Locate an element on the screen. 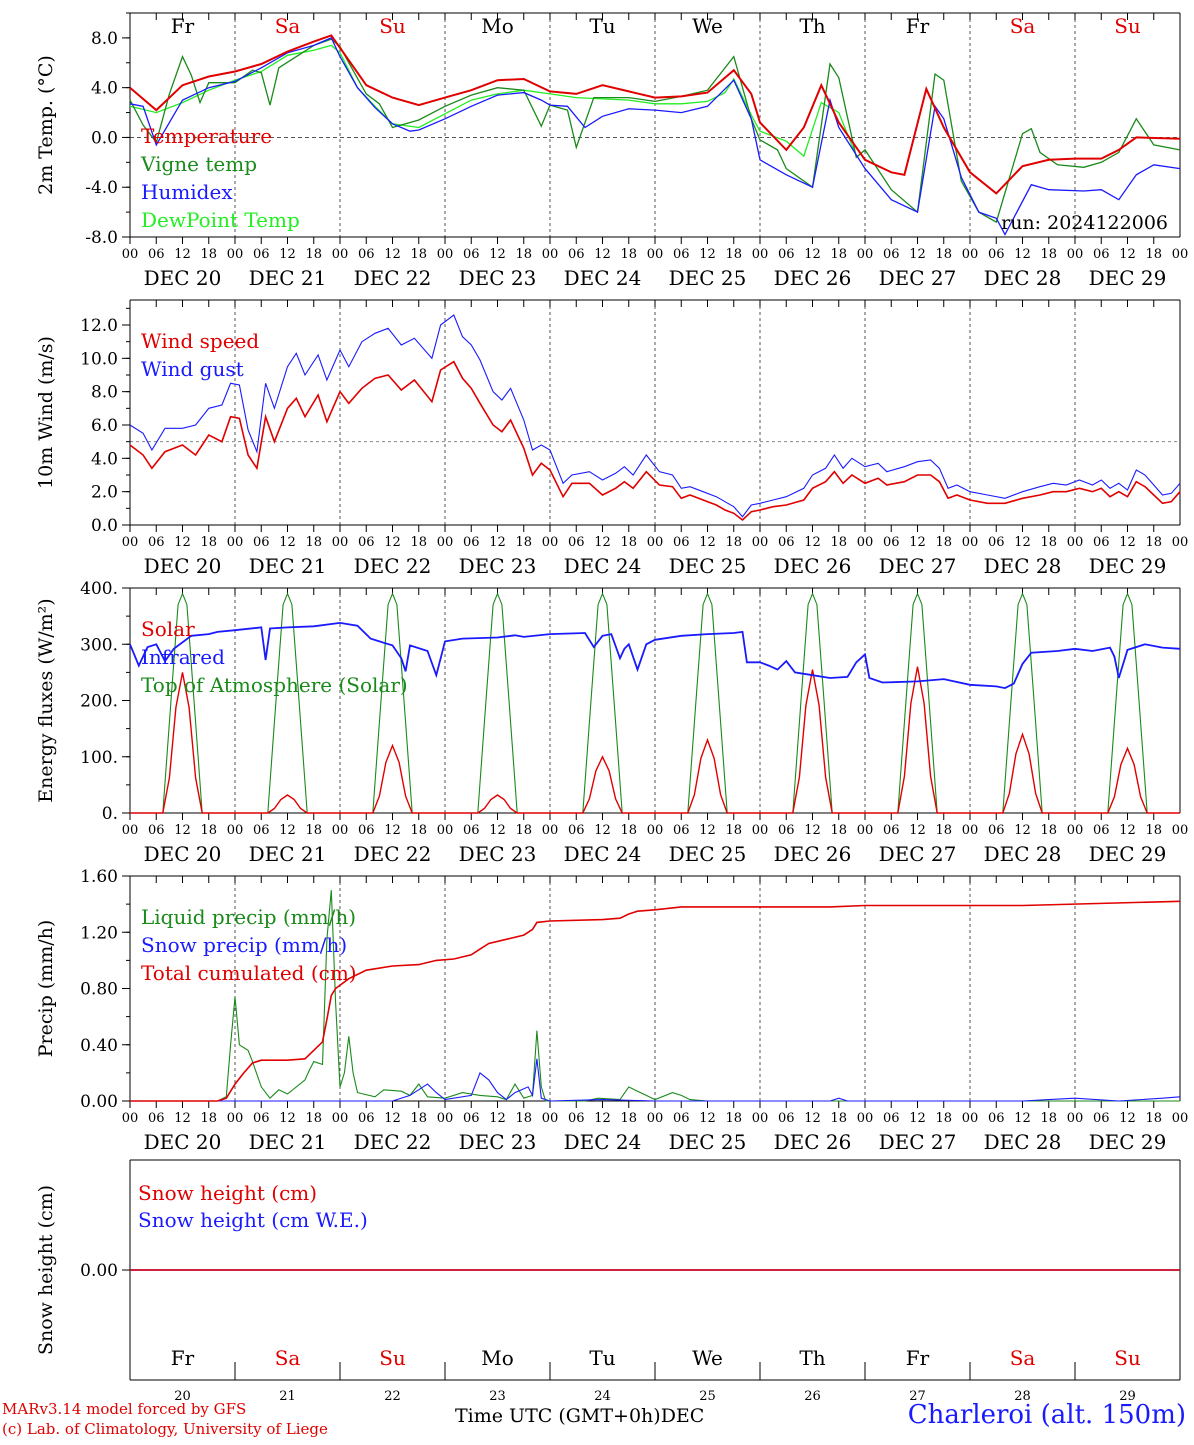 This screenshot has height=1445, width=1194. weekday-label: Mo is located at coordinates (497, 26).